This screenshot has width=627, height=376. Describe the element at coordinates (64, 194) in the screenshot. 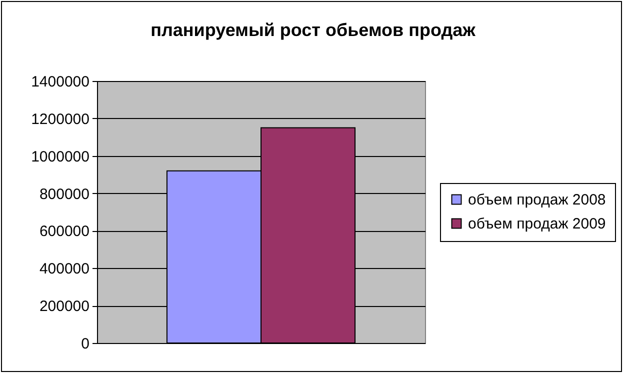

I see `y-tick-label: 800000` at that location.